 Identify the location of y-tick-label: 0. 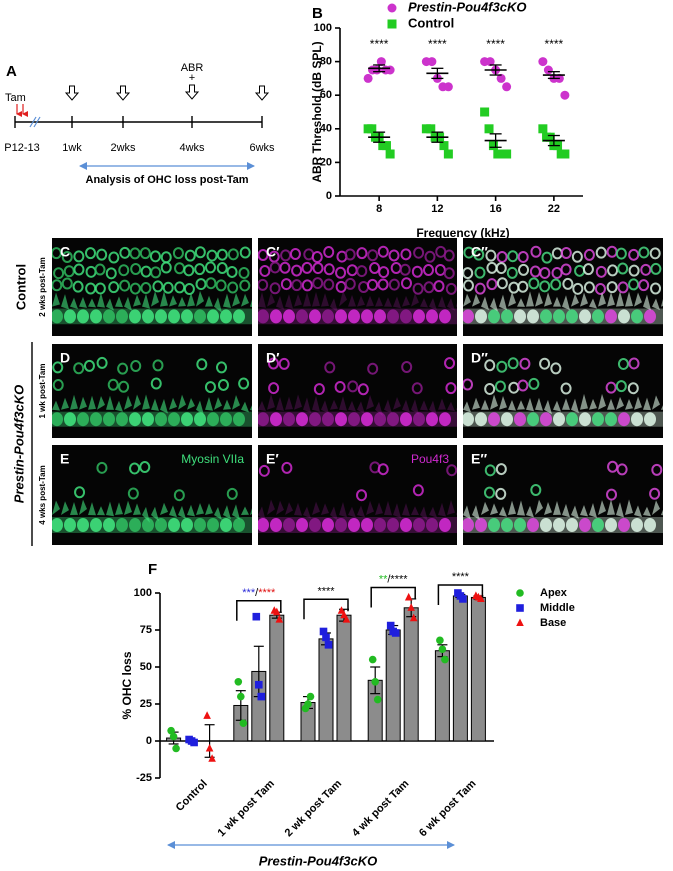
(329, 196).